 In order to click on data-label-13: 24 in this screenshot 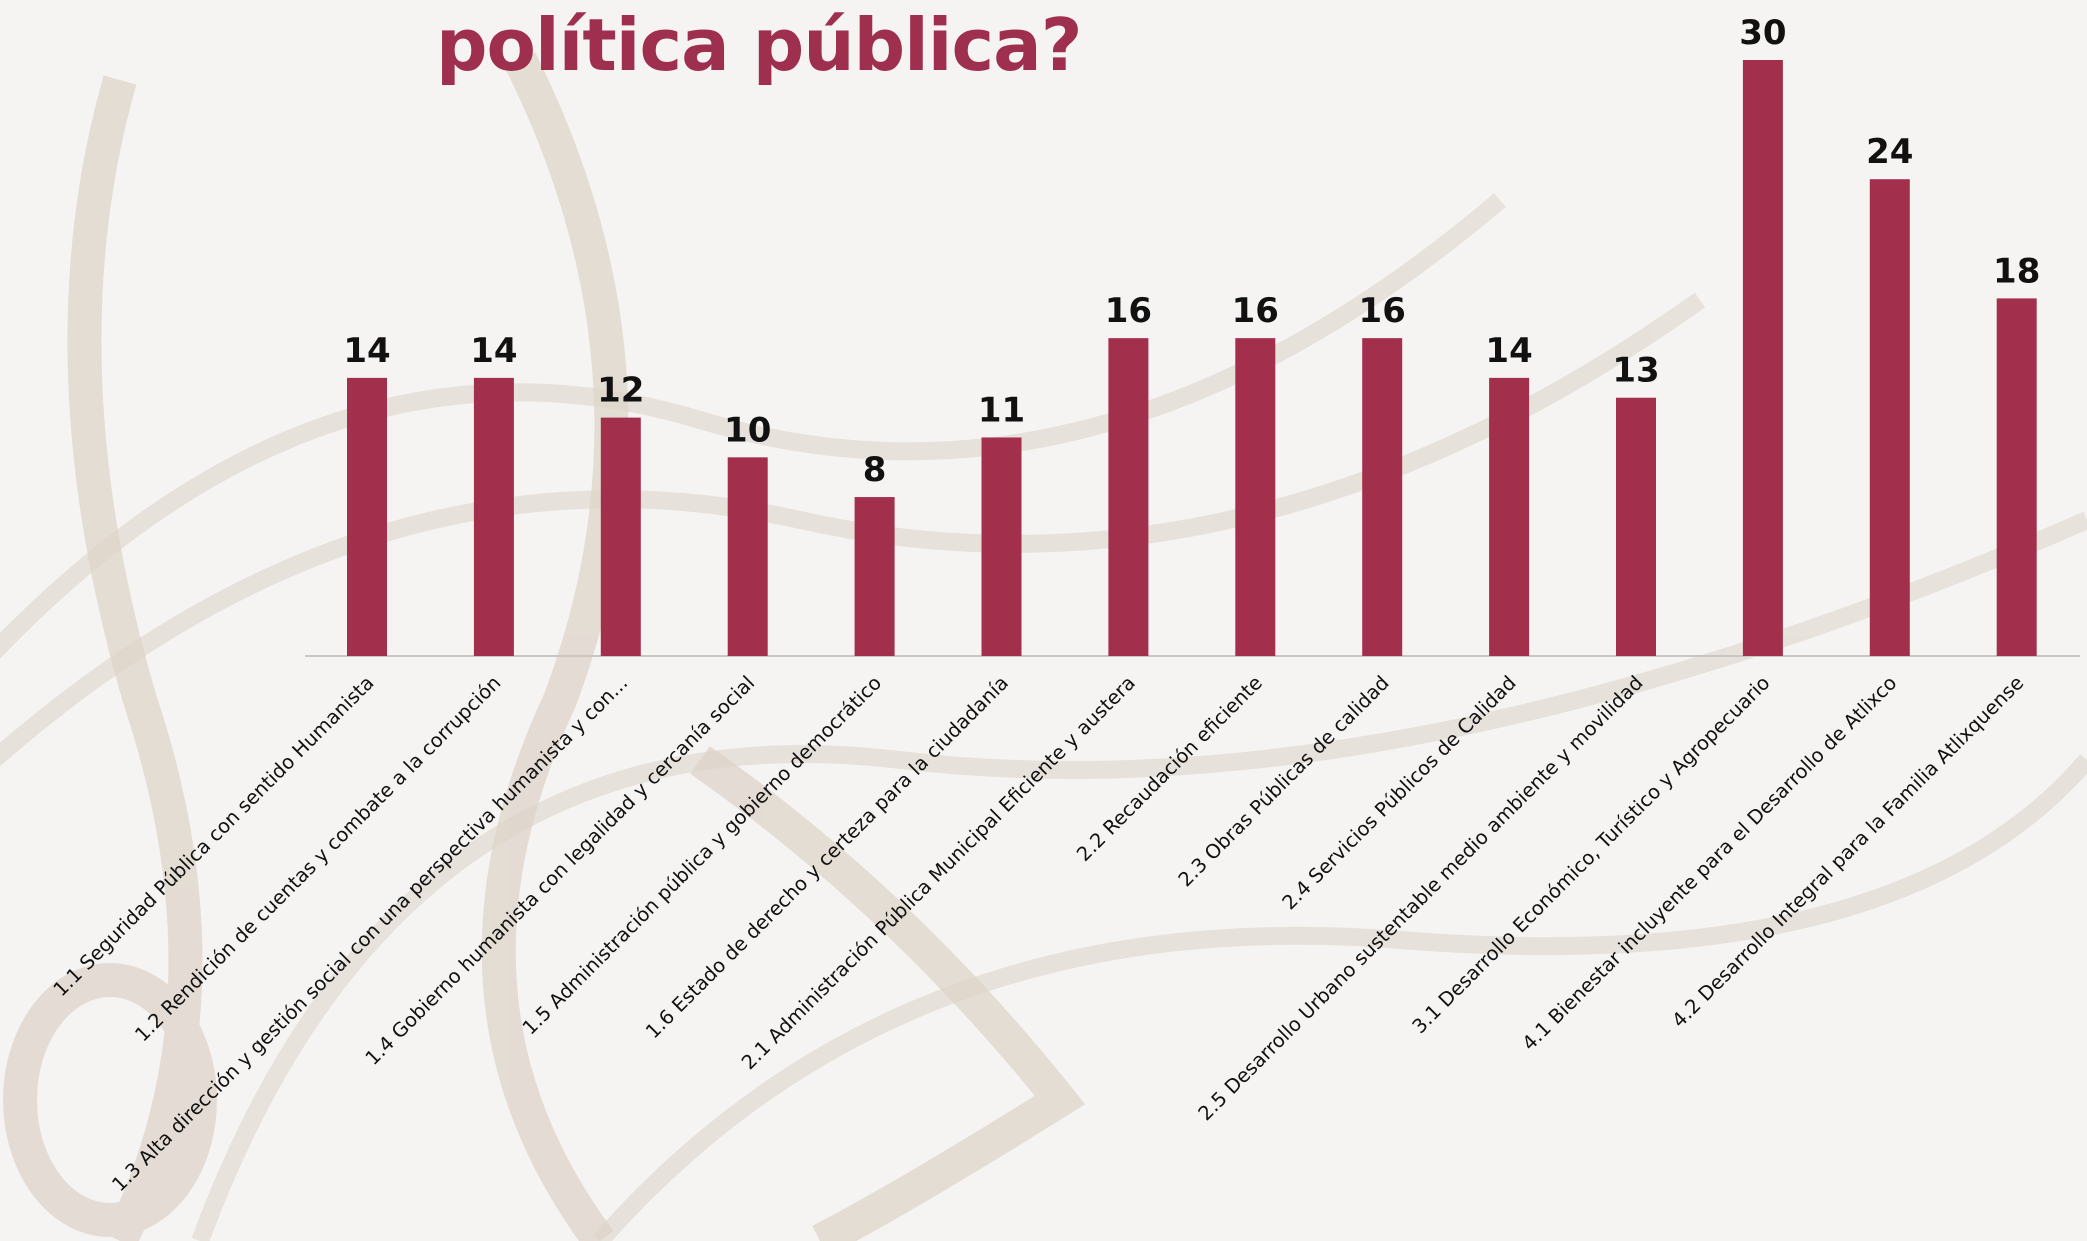, I will do `click(1889, 152)`.